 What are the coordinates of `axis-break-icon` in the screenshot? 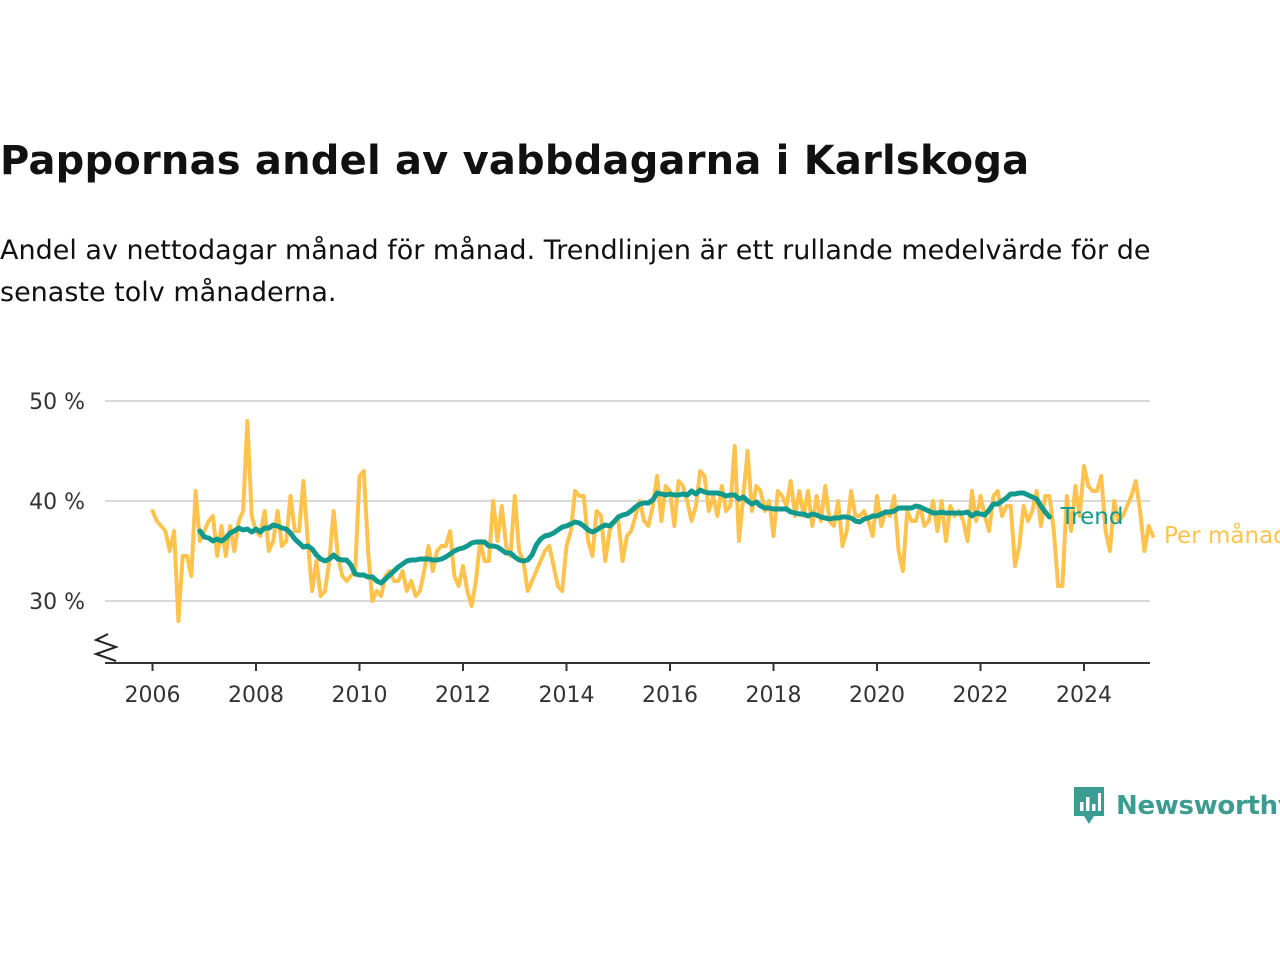 It's located at (106, 647).